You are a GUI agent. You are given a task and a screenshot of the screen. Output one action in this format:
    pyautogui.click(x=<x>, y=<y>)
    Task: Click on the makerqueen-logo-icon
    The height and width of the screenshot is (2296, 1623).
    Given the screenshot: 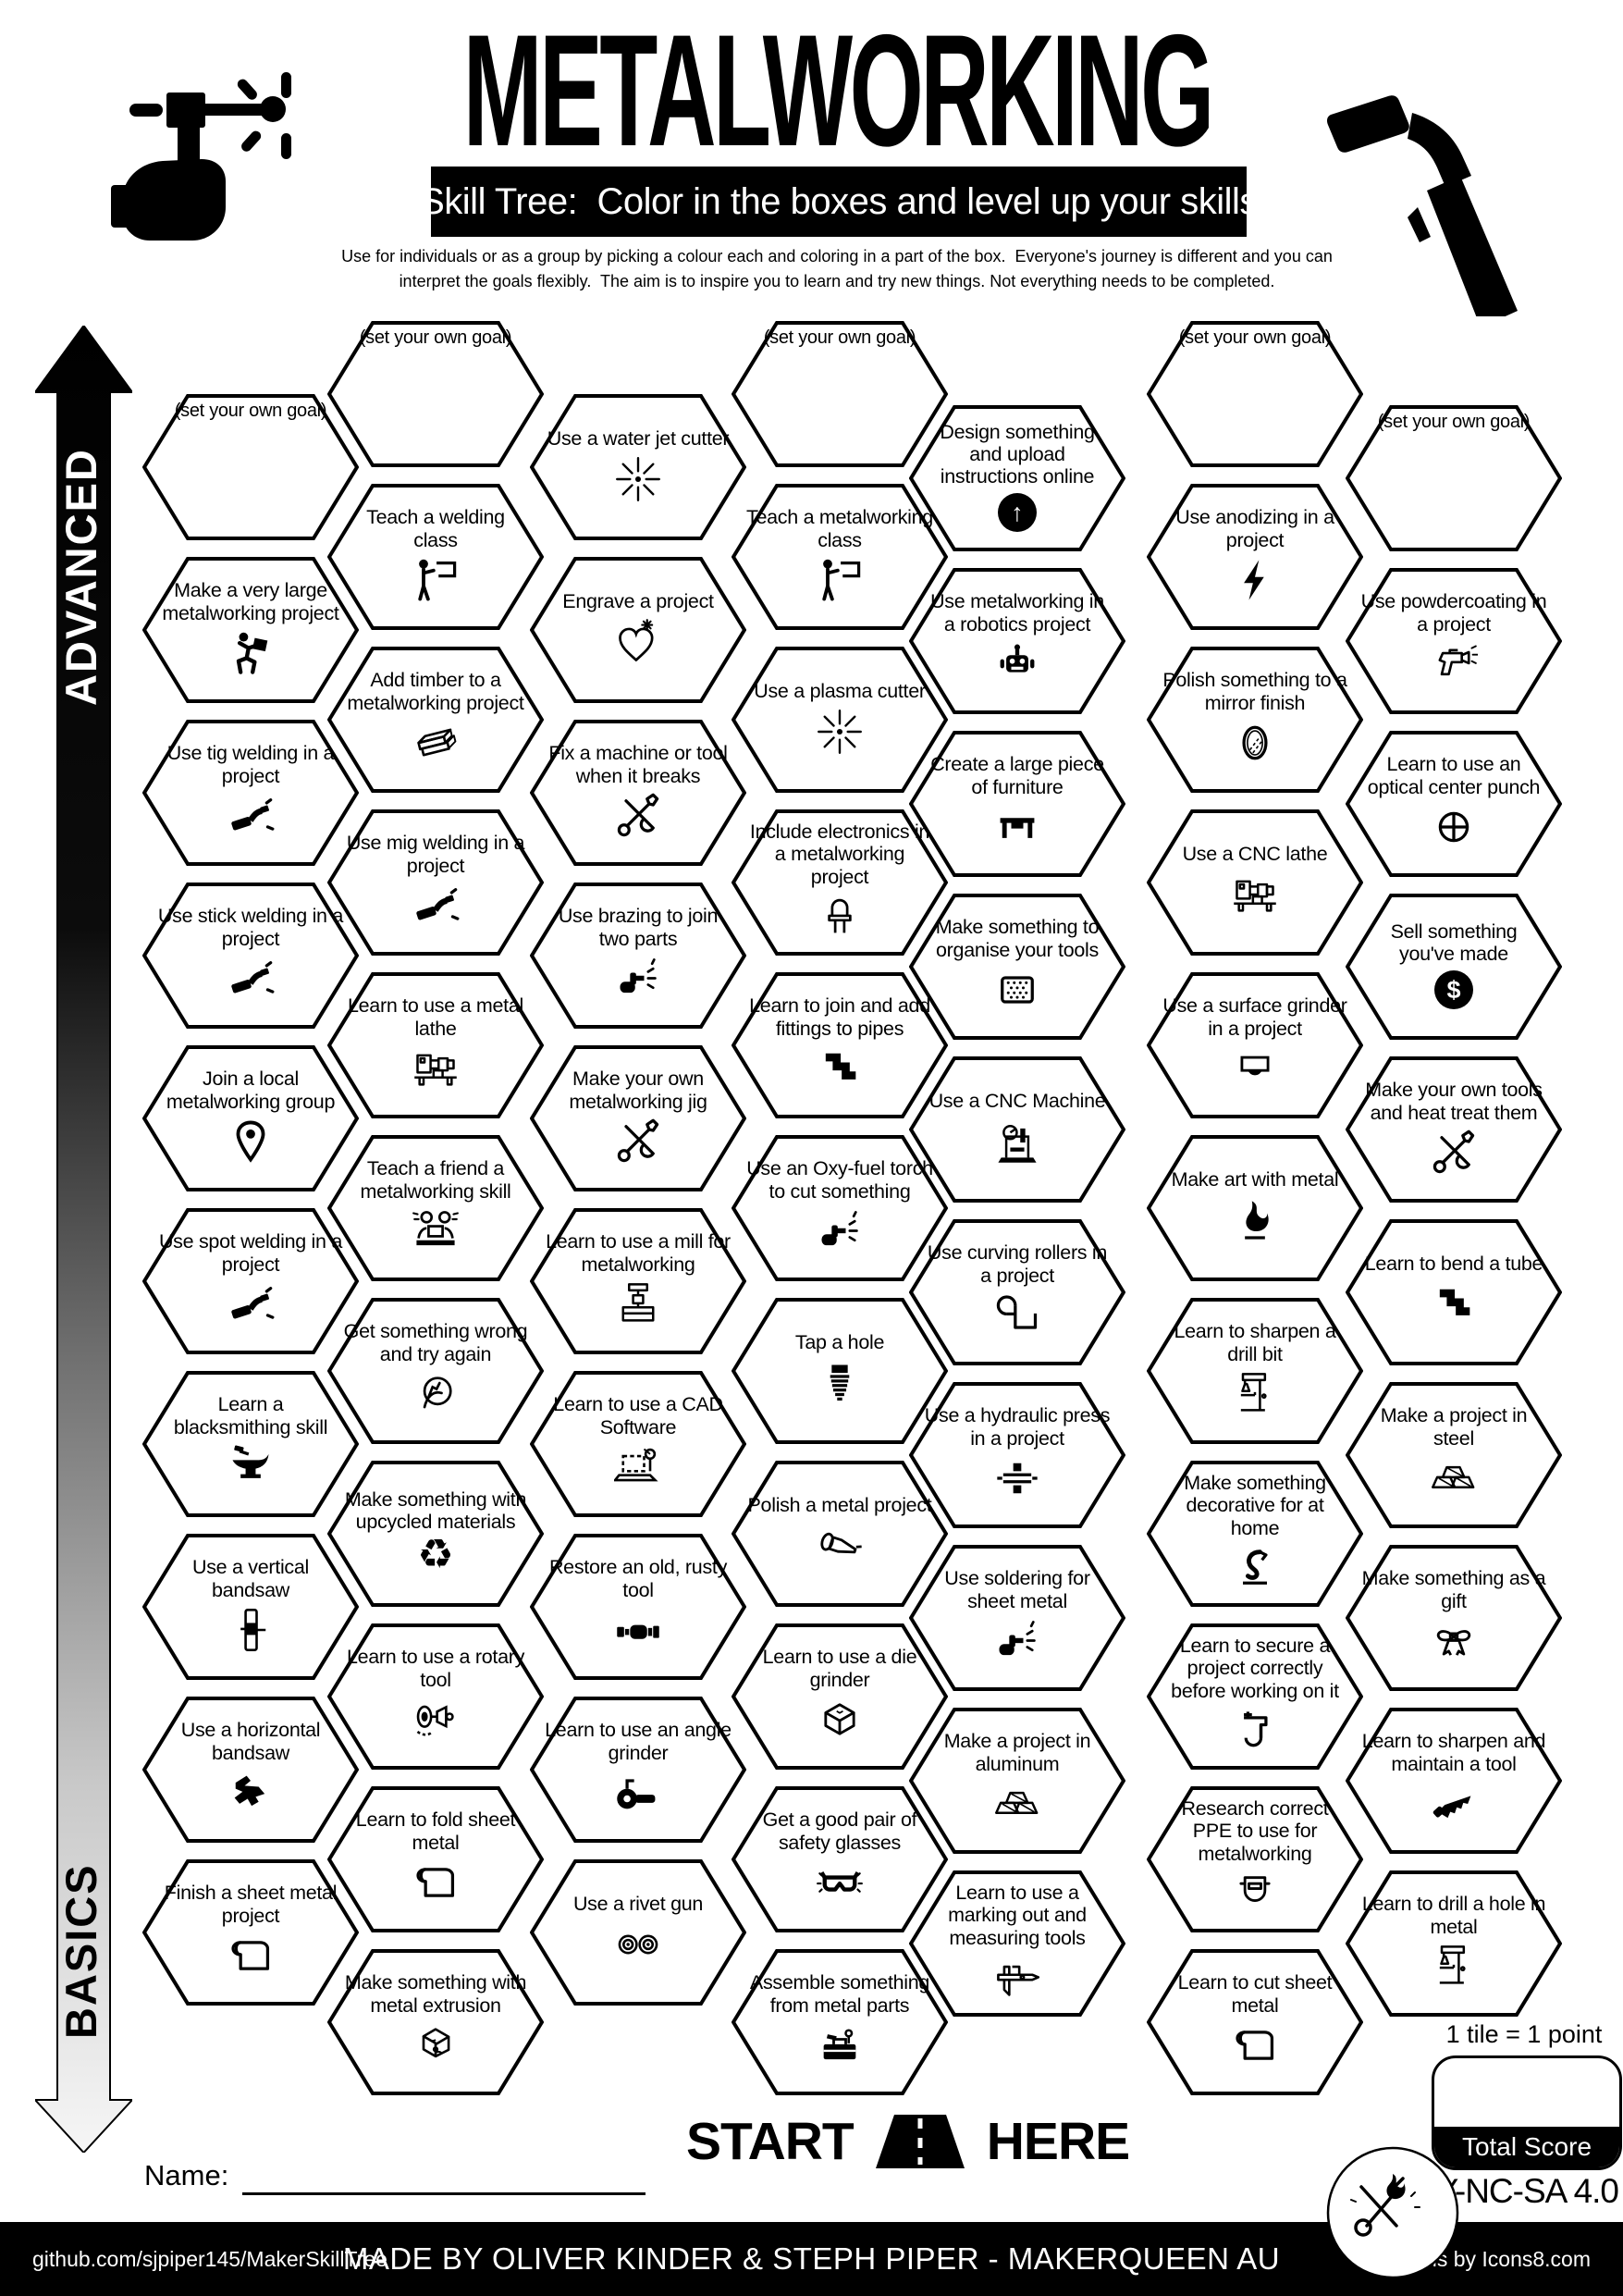 What is the action you would take?
    pyautogui.click(x=1392, y=2212)
    